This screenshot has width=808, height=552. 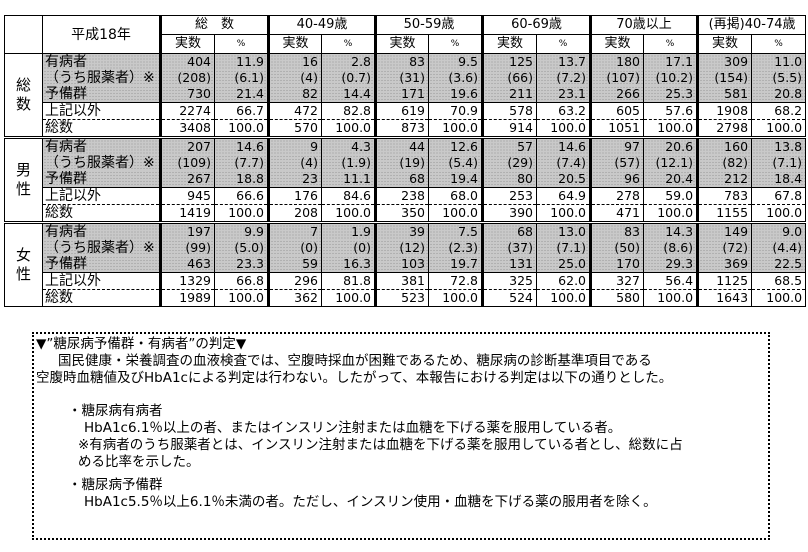 I want to click on percent-cell: 66.7, so click(x=241, y=111).